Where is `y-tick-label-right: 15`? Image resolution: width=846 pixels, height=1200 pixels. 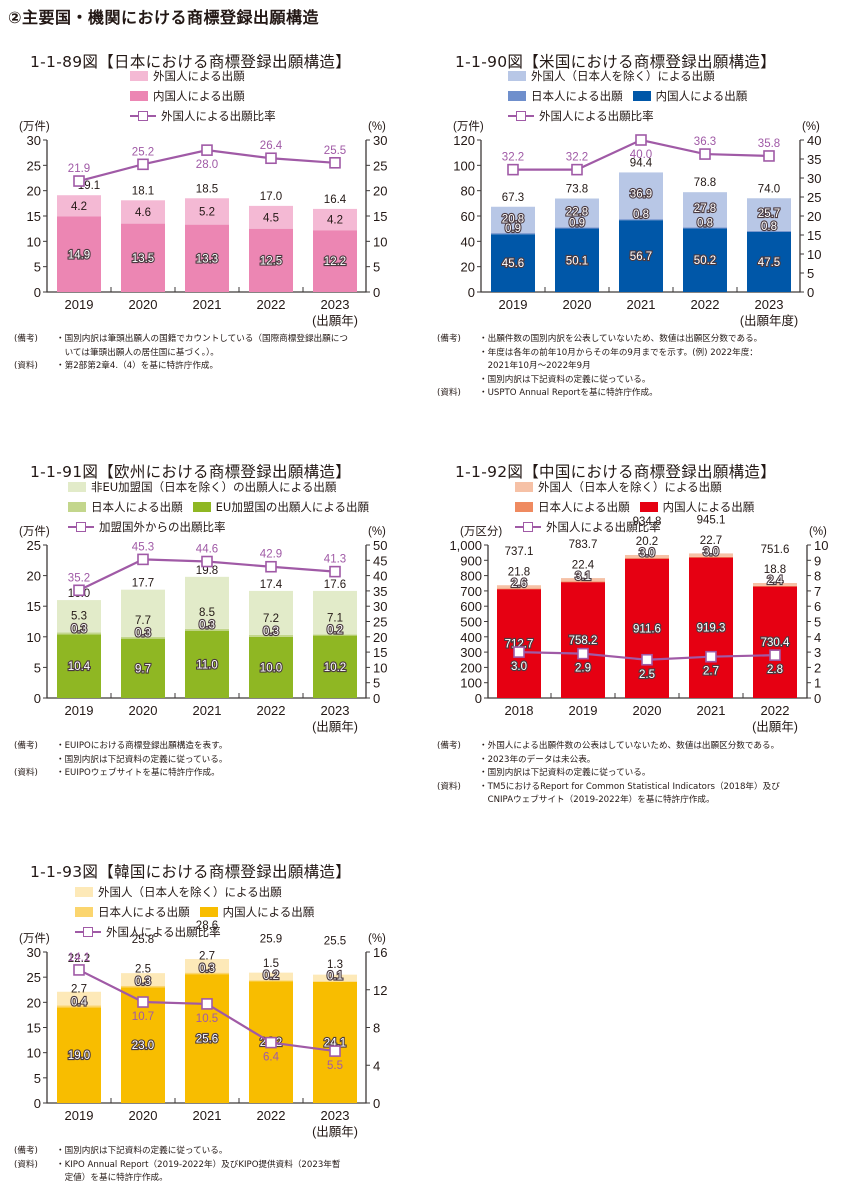
y-tick-label-right: 15 is located at coordinates (814, 235).